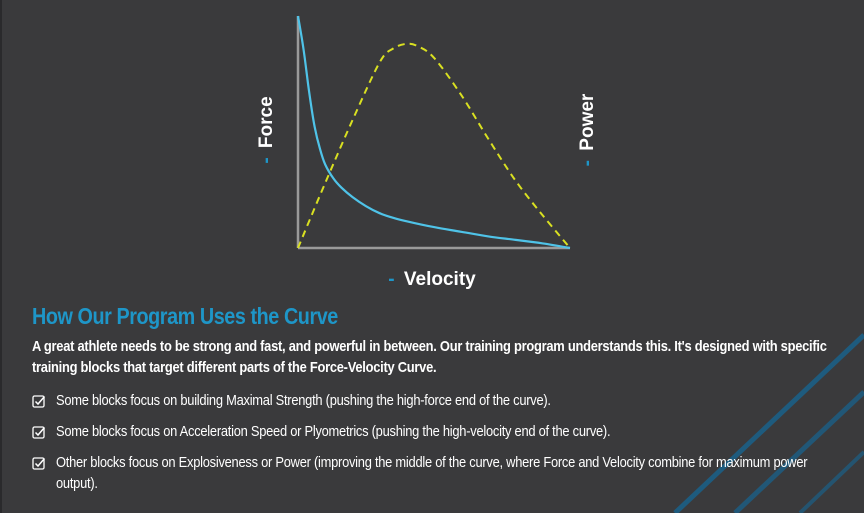 The image size is (864, 513). What do you see at coordinates (434, 145) in the screenshot?
I see `power-curve-series` at bounding box center [434, 145].